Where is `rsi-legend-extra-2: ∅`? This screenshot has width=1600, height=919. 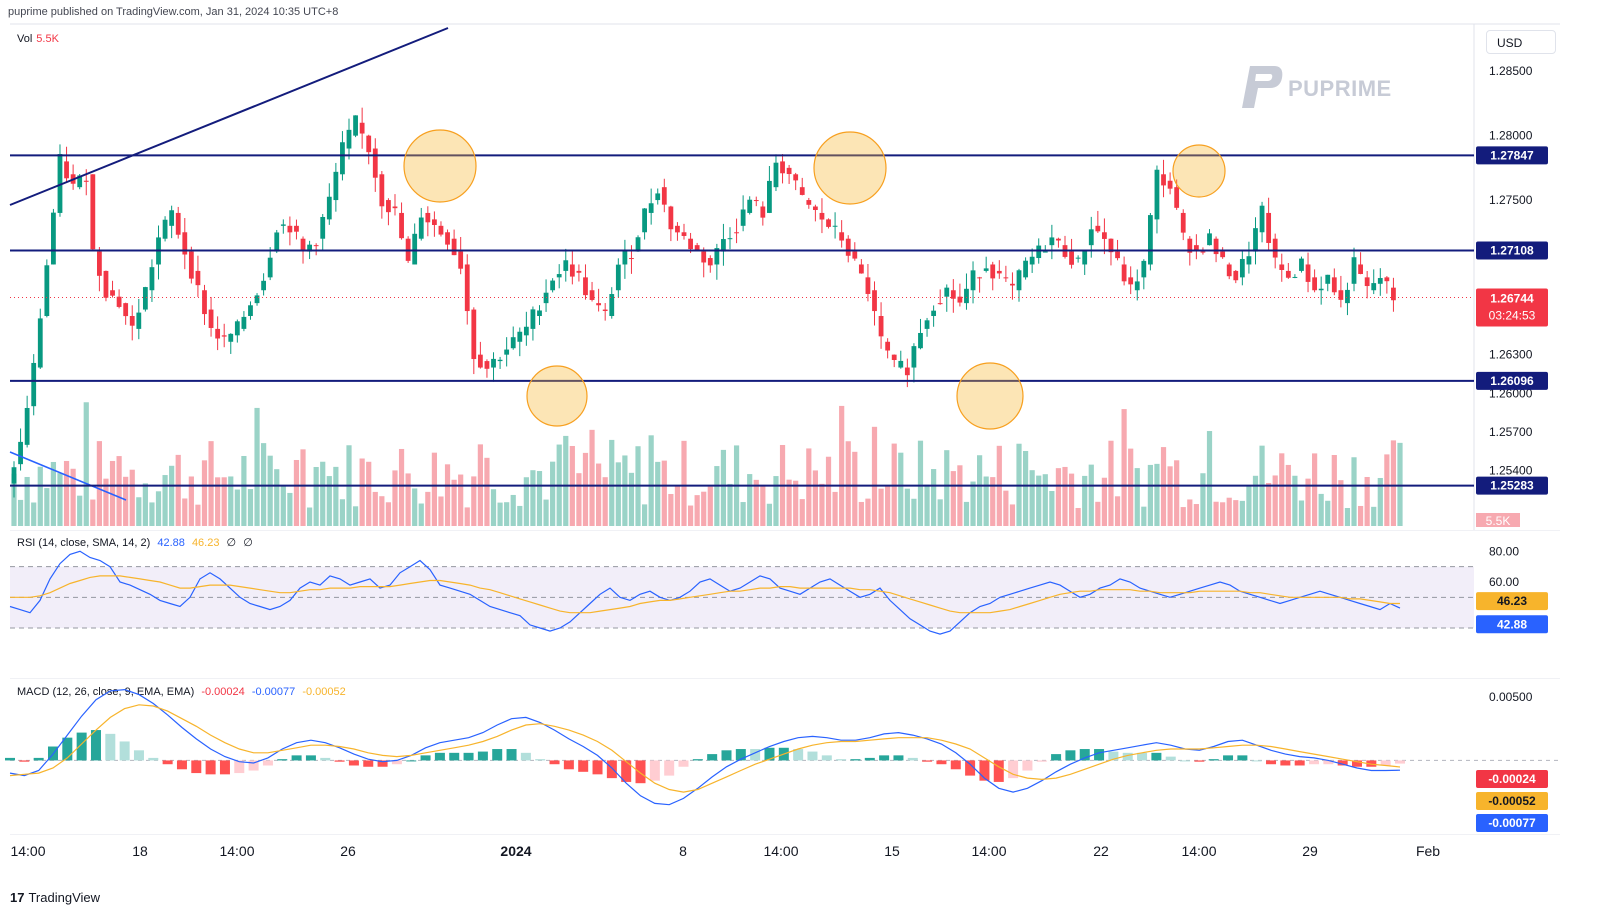 rsi-legend-extra-2: ∅ is located at coordinates (248, 543).